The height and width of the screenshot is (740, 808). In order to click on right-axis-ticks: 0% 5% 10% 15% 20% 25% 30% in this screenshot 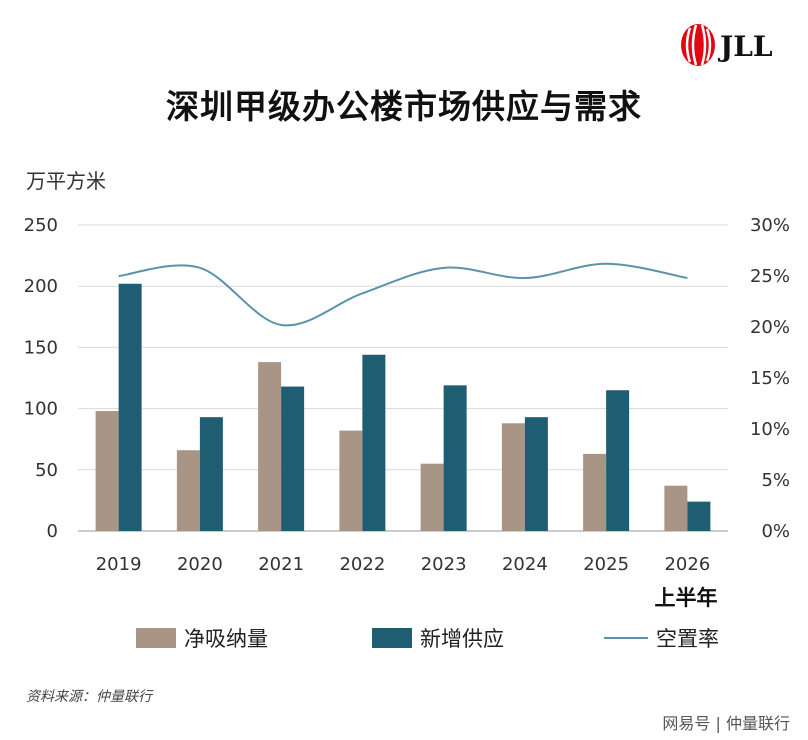, I will do `click(770, 378)`.